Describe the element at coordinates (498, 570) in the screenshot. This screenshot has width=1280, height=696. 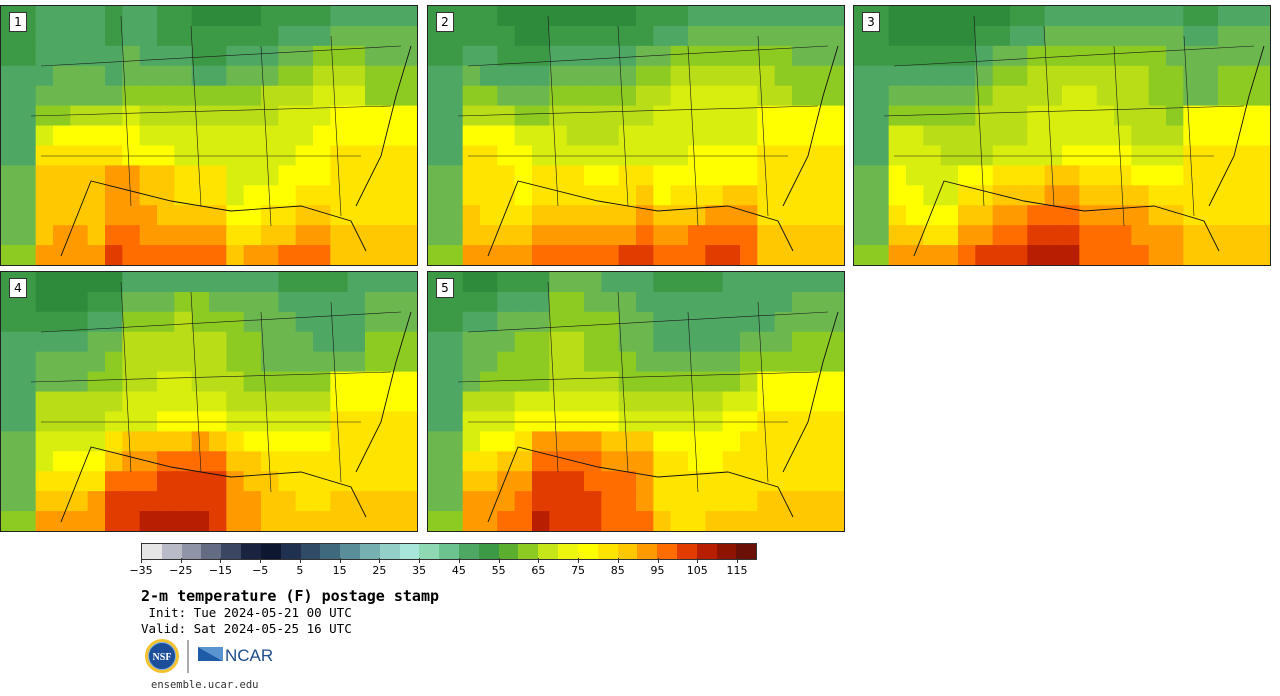
I see `colorbar-tick-label: 55` at that location.